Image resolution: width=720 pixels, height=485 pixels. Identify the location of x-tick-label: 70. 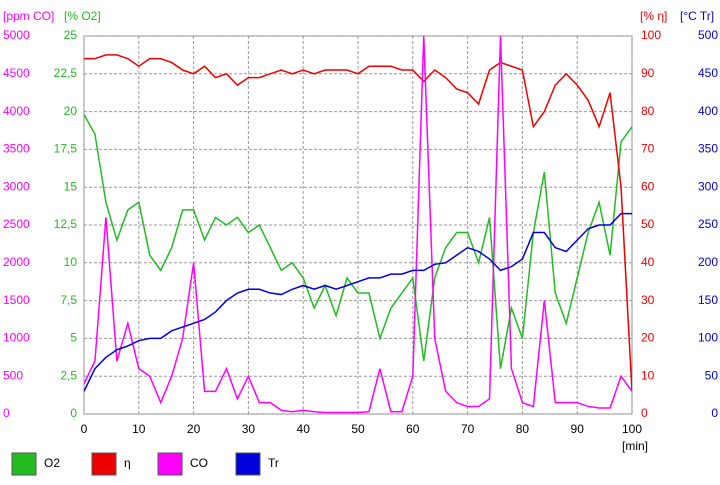
(468, 429).